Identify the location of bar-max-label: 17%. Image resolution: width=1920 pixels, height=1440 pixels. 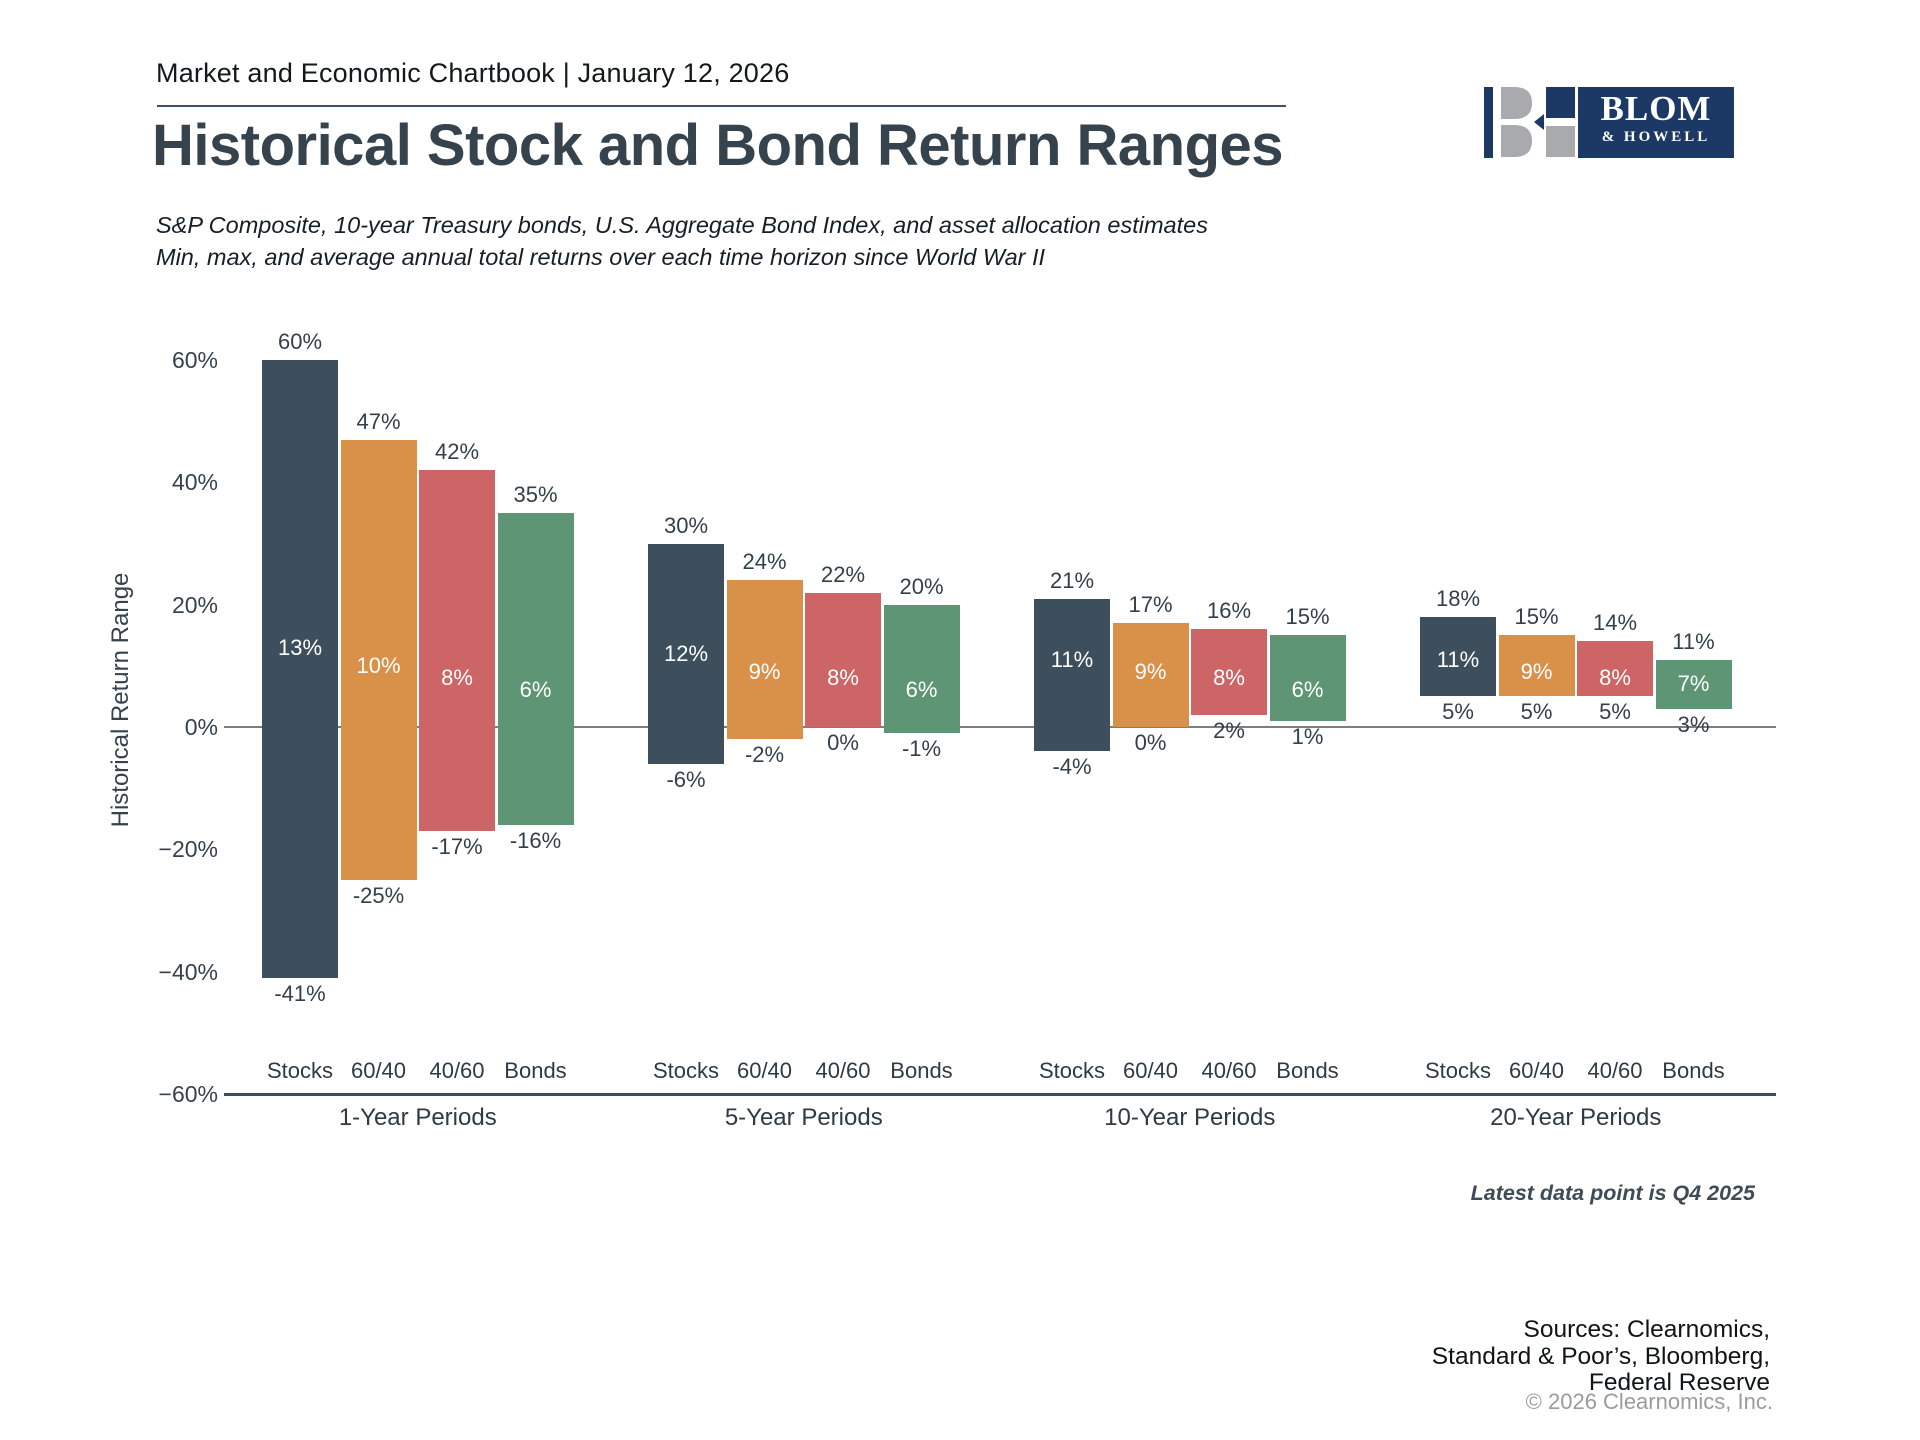
(1150, 605).